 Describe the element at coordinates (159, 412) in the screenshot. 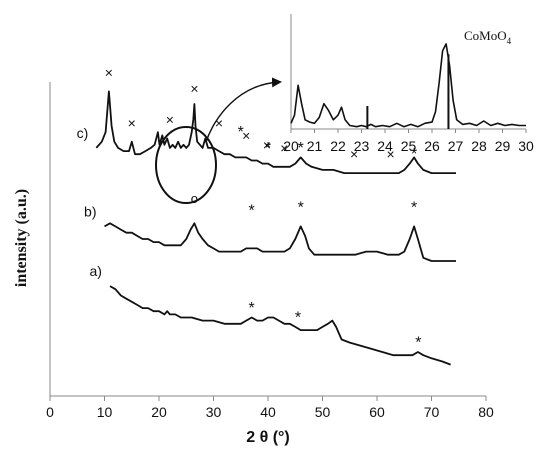

I see `x-tick-label: 20` at that location.